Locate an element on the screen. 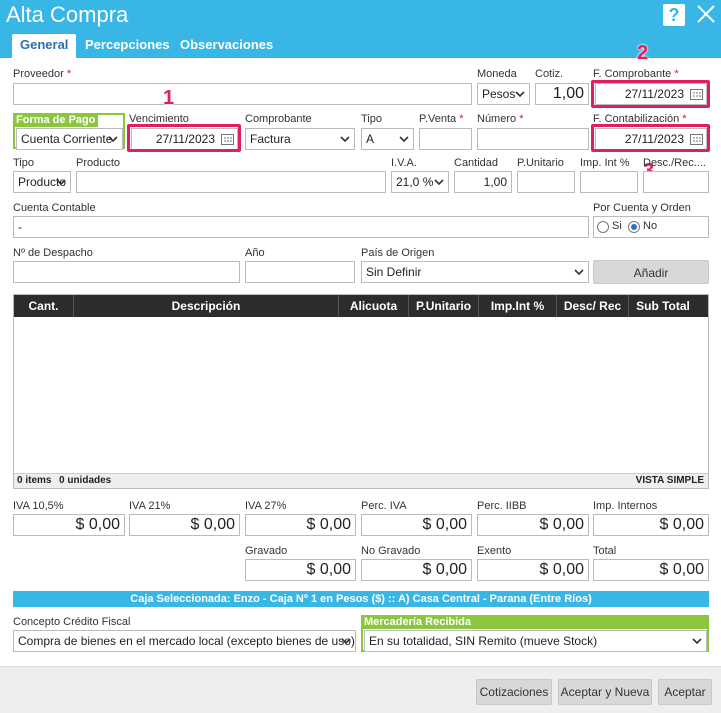  col-alicuota: Alicuota is located at coordinates (374, 306).